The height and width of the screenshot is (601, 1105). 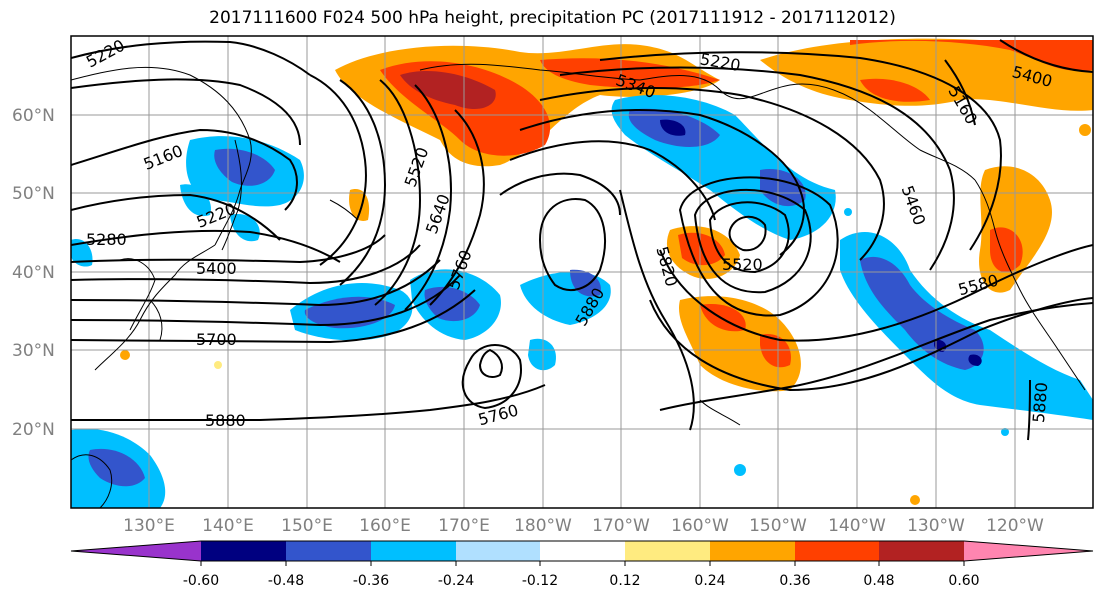 What do you see at coordinates (216, 268) in the screenshot?
I see `contour-label: 5400` at bounding box center [216, 268].